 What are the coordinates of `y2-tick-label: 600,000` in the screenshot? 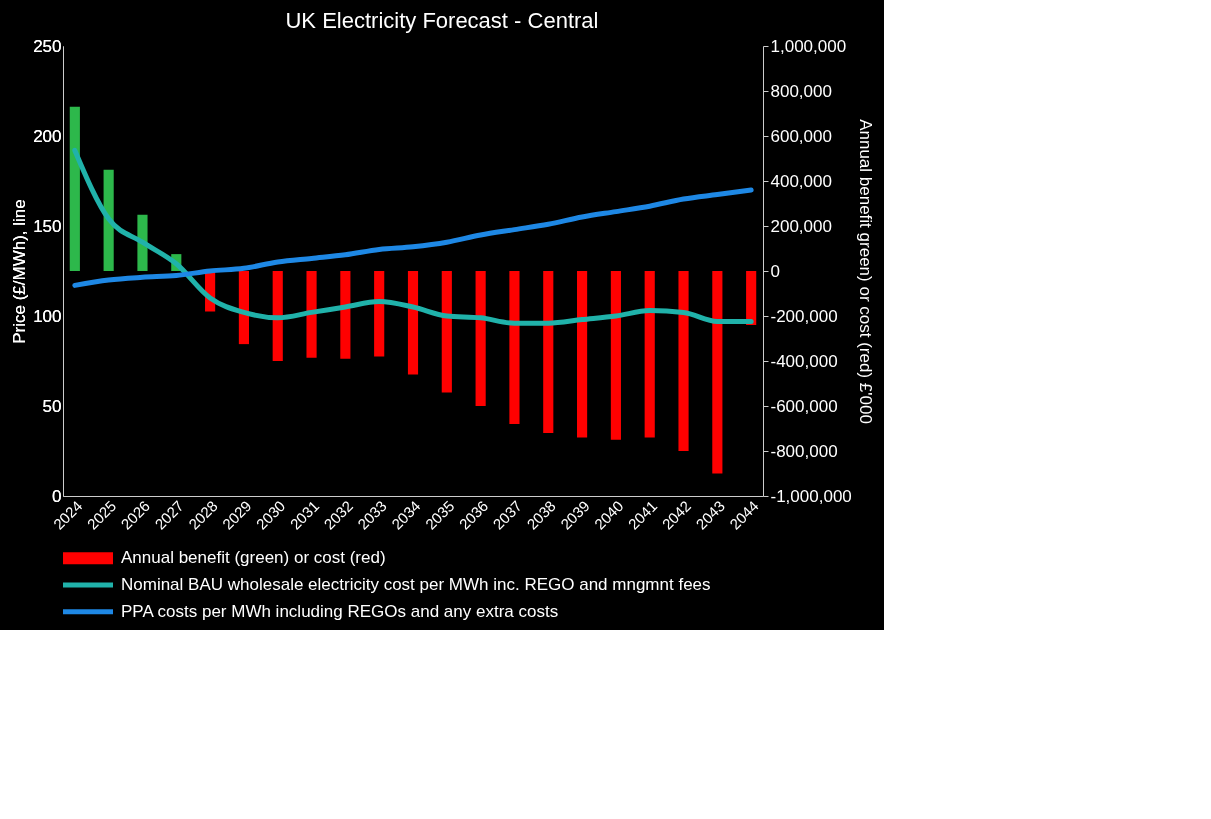 It's located at (801, 136).